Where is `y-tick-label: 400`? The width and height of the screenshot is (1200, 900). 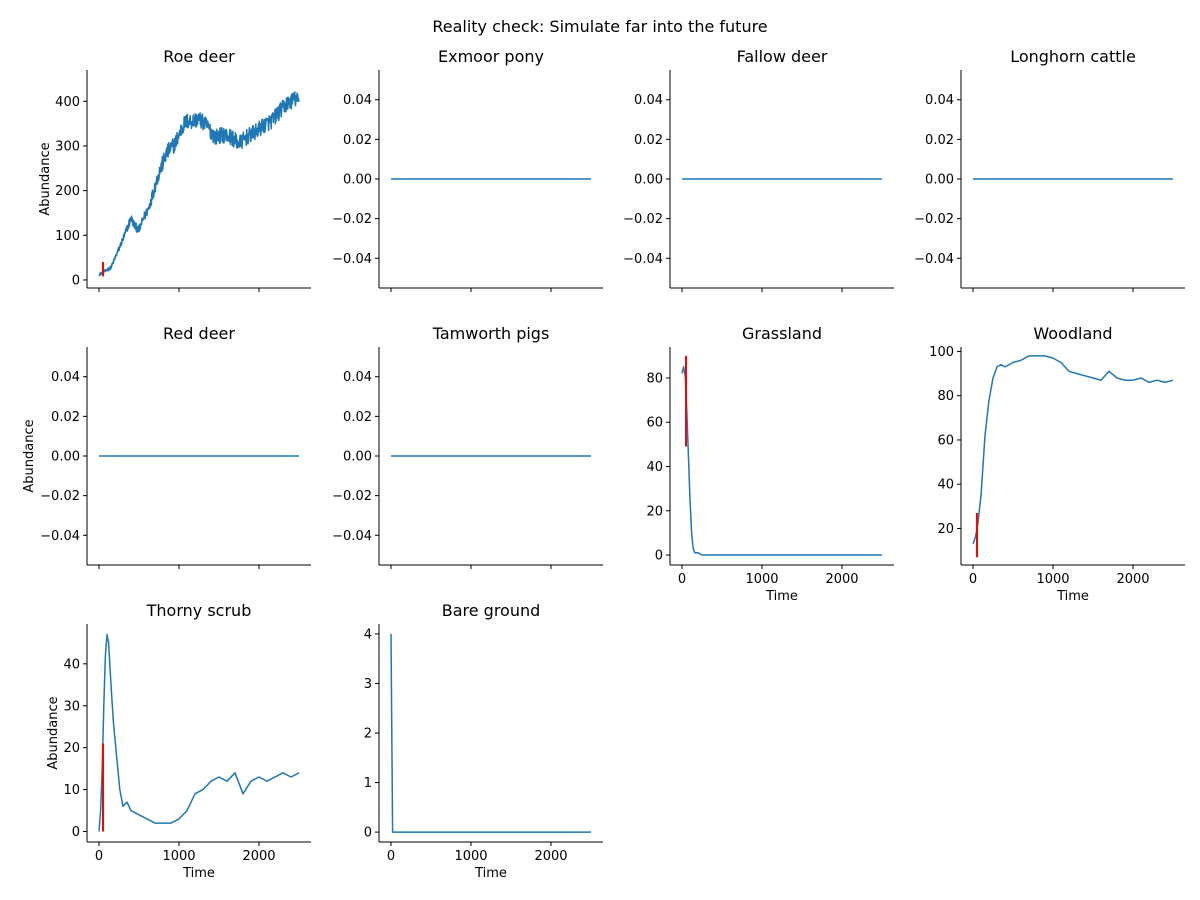 y-tick-label: 400 is located at coordinates (67, 102).